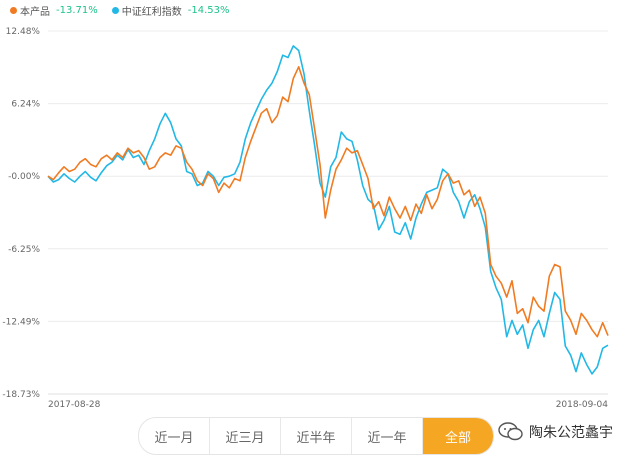  Describe the element at coordinates (387, 436) in the screenshot. I see `tab-1-year: 近一年` at that location.